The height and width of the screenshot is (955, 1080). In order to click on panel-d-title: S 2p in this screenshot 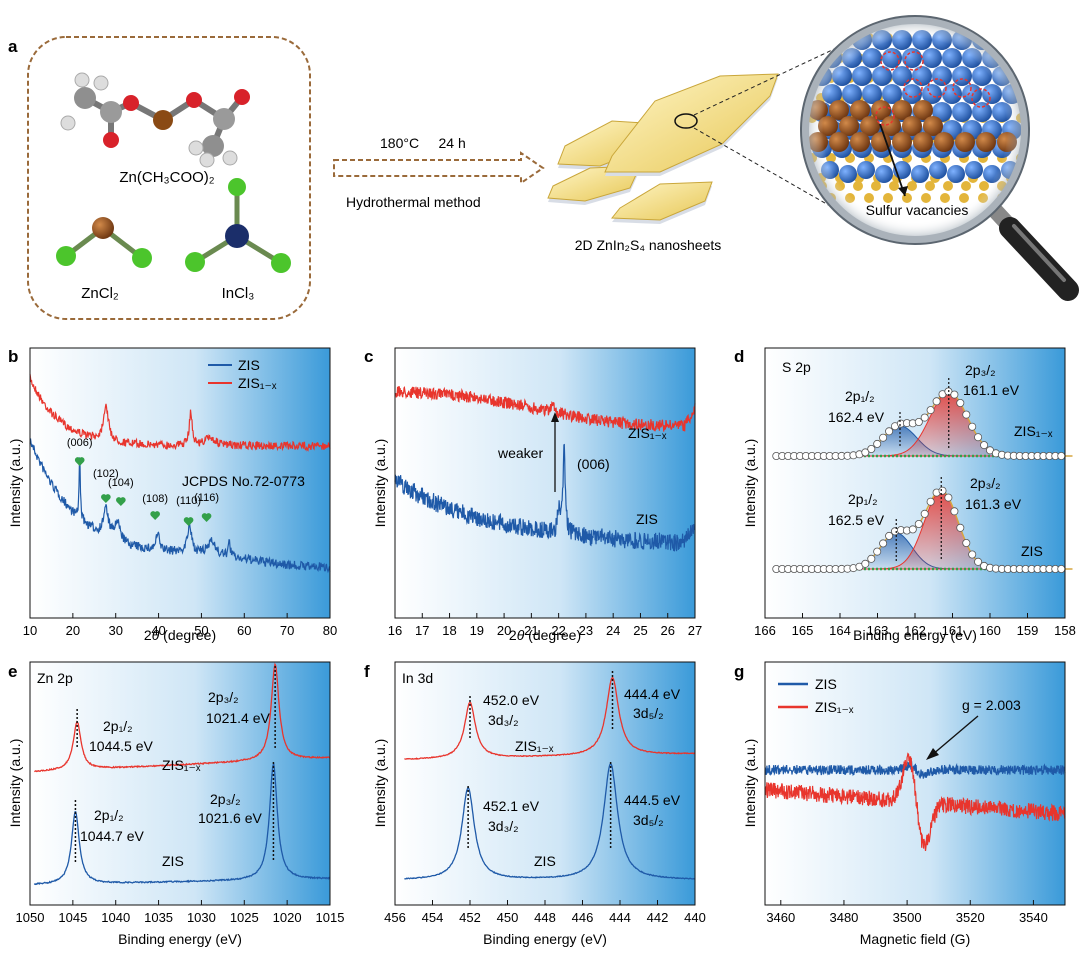, I will do `click(796, 367)`.